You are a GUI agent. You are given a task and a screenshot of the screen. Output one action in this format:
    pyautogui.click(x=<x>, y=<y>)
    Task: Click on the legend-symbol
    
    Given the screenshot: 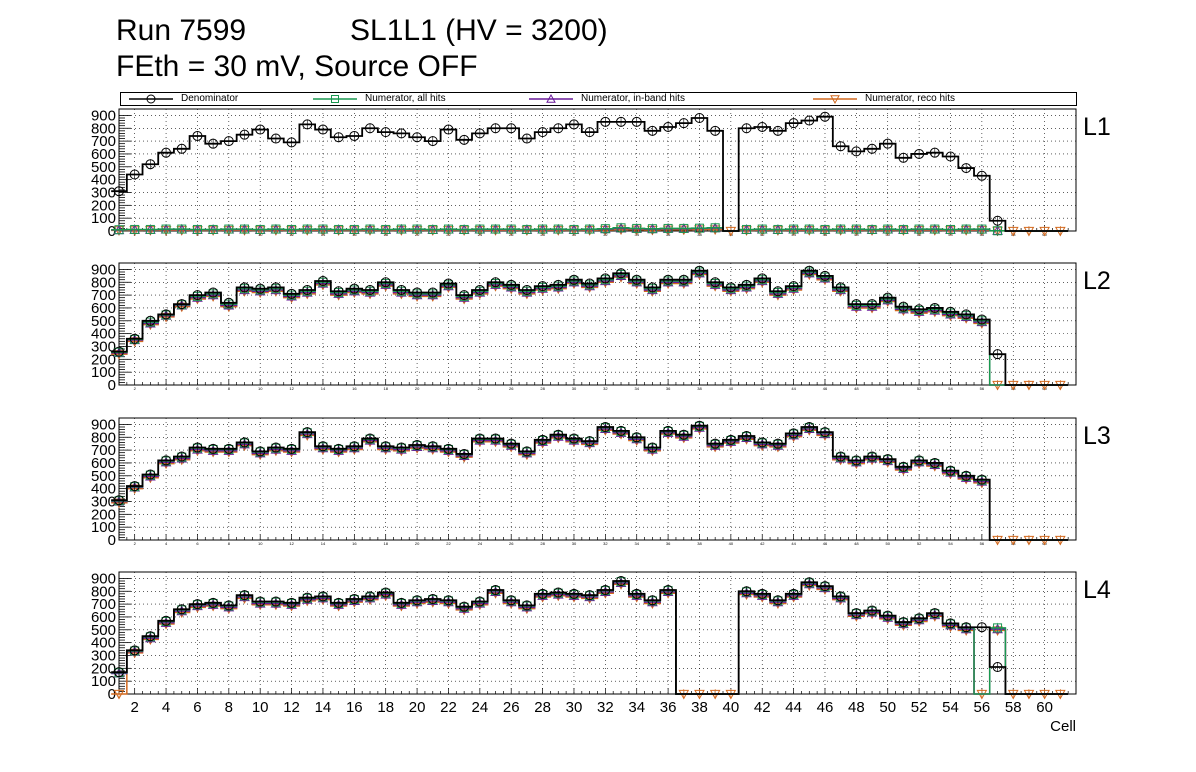 What is the action you would take?
    pyautogui.click(x=551, y=98)
    